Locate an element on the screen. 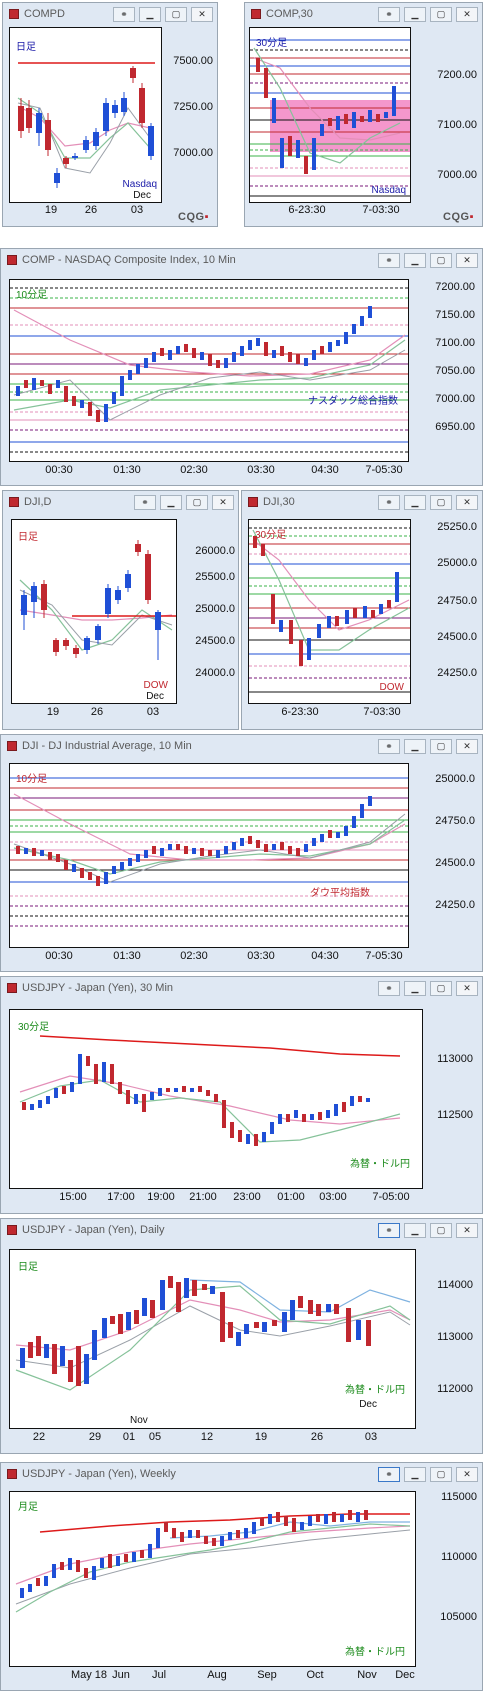 Image resolution: width=483 pixels, height=1691 pixels. chart-plot-area: 日足 DOW Dec is located at coordinates (94, 611).